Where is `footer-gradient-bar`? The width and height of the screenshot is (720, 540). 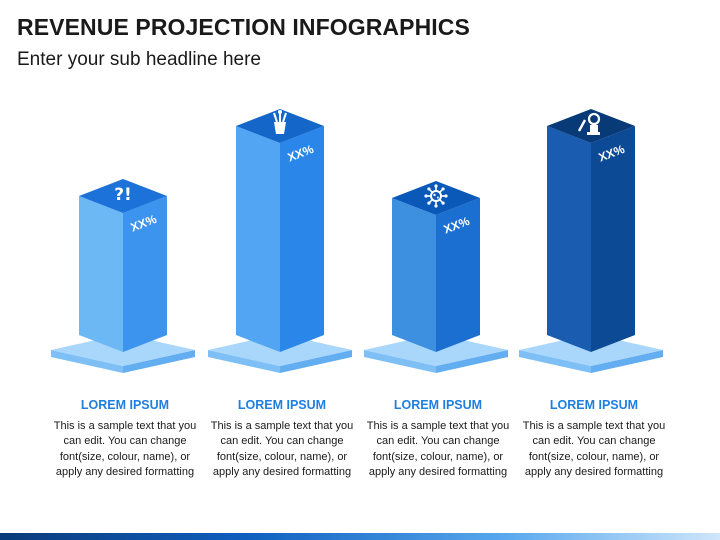 footer-gradient-bar is located at coordinates (360, 536).